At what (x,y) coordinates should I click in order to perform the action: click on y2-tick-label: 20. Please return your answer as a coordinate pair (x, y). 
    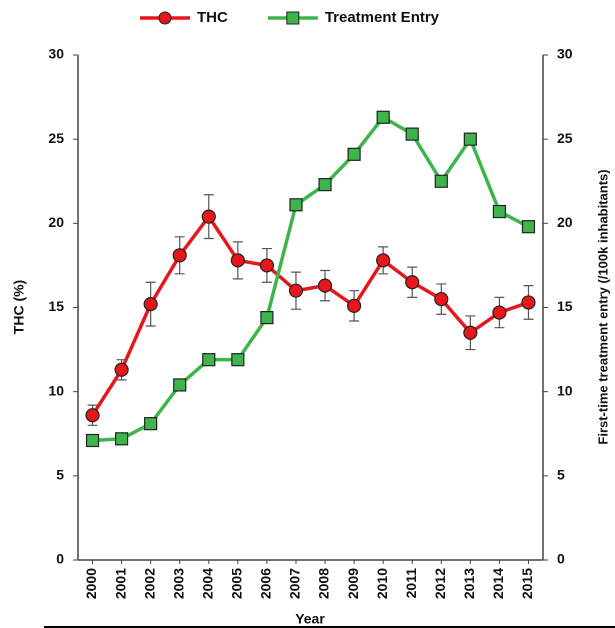
    Looking at the image, I should click on (565, 222).